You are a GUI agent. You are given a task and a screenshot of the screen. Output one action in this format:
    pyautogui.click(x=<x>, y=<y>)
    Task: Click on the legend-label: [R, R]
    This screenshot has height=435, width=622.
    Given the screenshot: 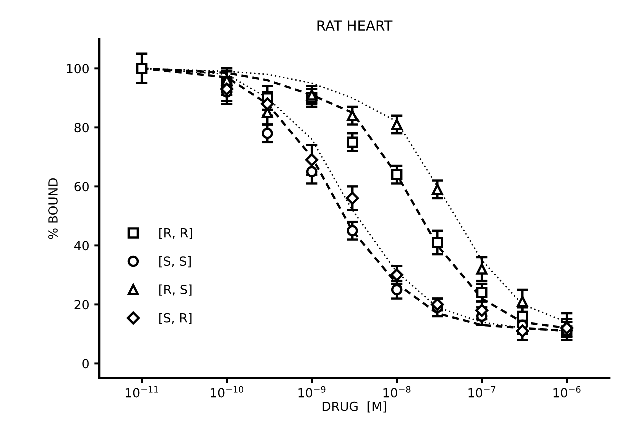 What is the action you would take?
    pyautogui.click(x=176, y=234)
    